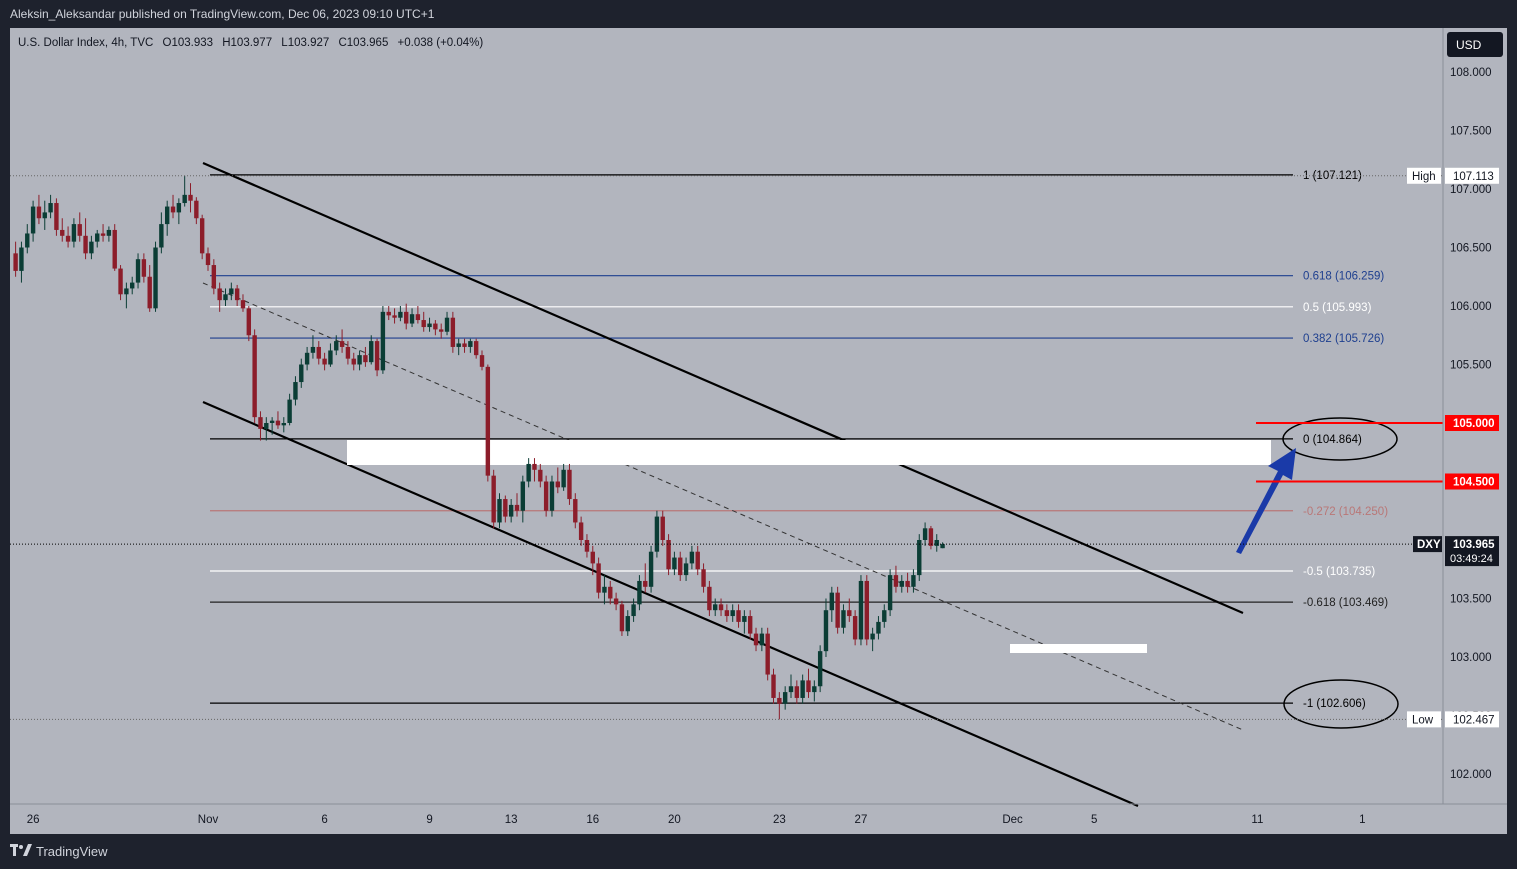  What do you see at coordinates (59, 851) in the screenshot?
I see `tradingview-brand: TradingView` at bounding box center [59, 851].